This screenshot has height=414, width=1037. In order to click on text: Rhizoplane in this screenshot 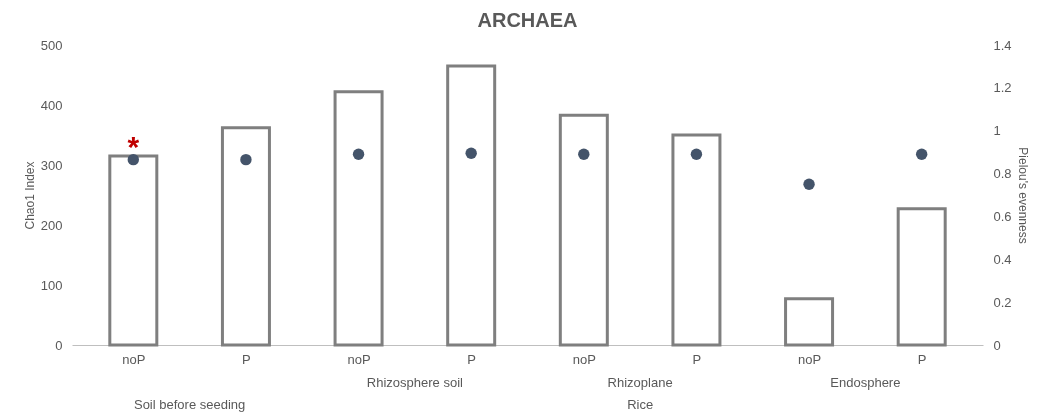, I will do `click(640, 382)`.